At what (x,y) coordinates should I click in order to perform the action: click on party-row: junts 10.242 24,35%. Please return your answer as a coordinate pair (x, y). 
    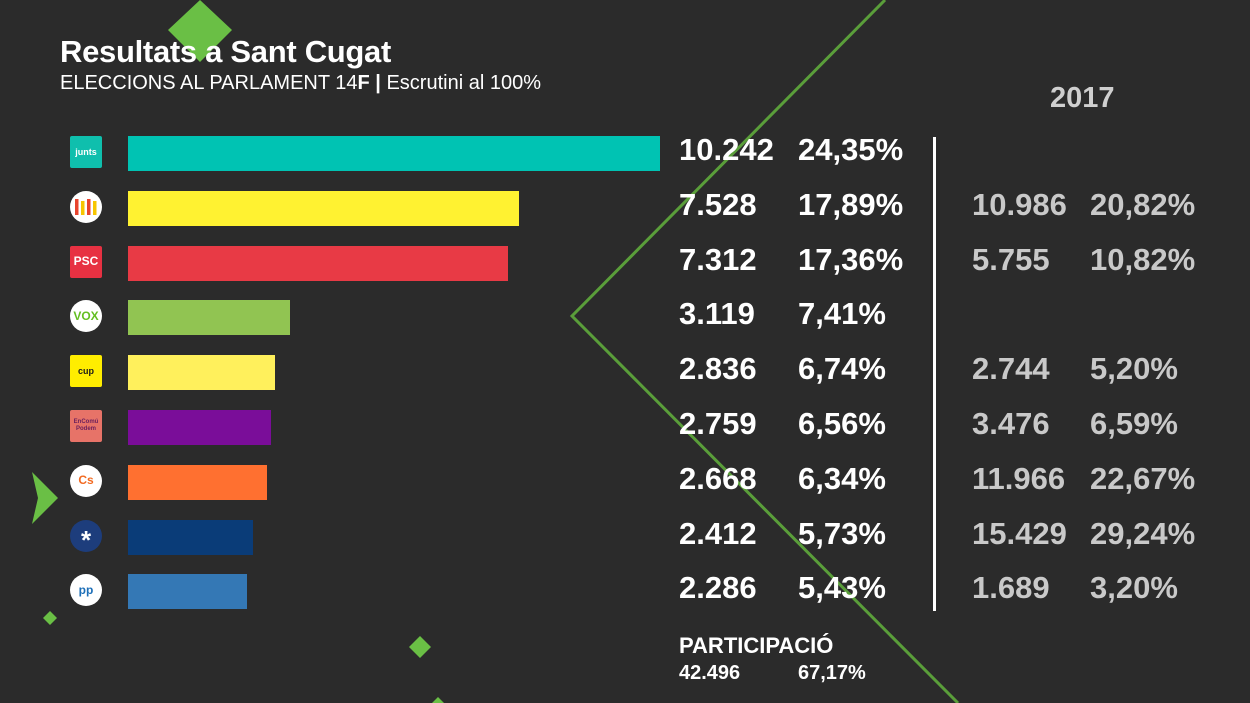
    Looking at the image, I should click on (625, 153).